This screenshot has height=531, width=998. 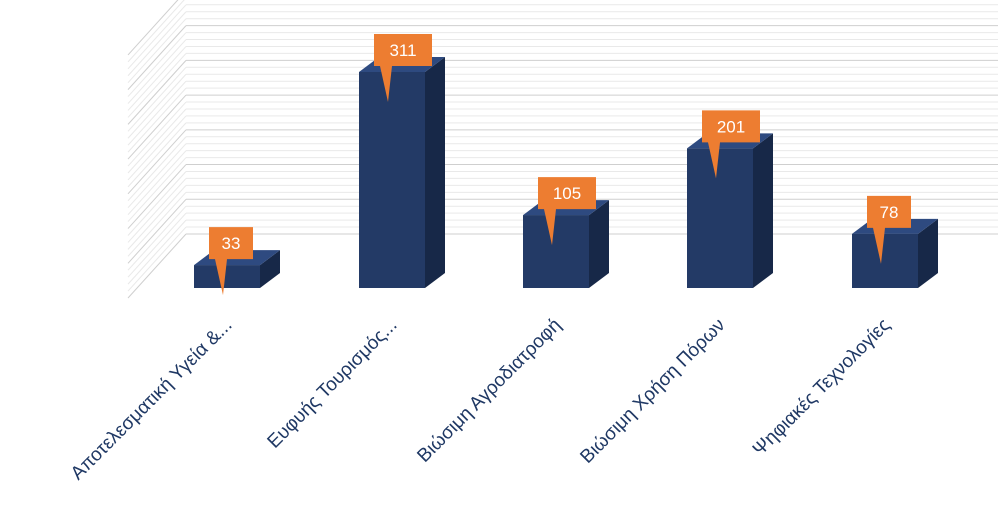 I want to click on data-label: 311, so click(x=403, y=68).